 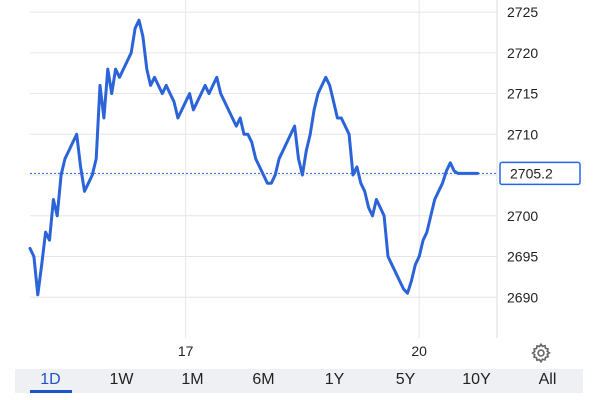 I want to click on range-tab-all: All, so click(x=547, y=379).